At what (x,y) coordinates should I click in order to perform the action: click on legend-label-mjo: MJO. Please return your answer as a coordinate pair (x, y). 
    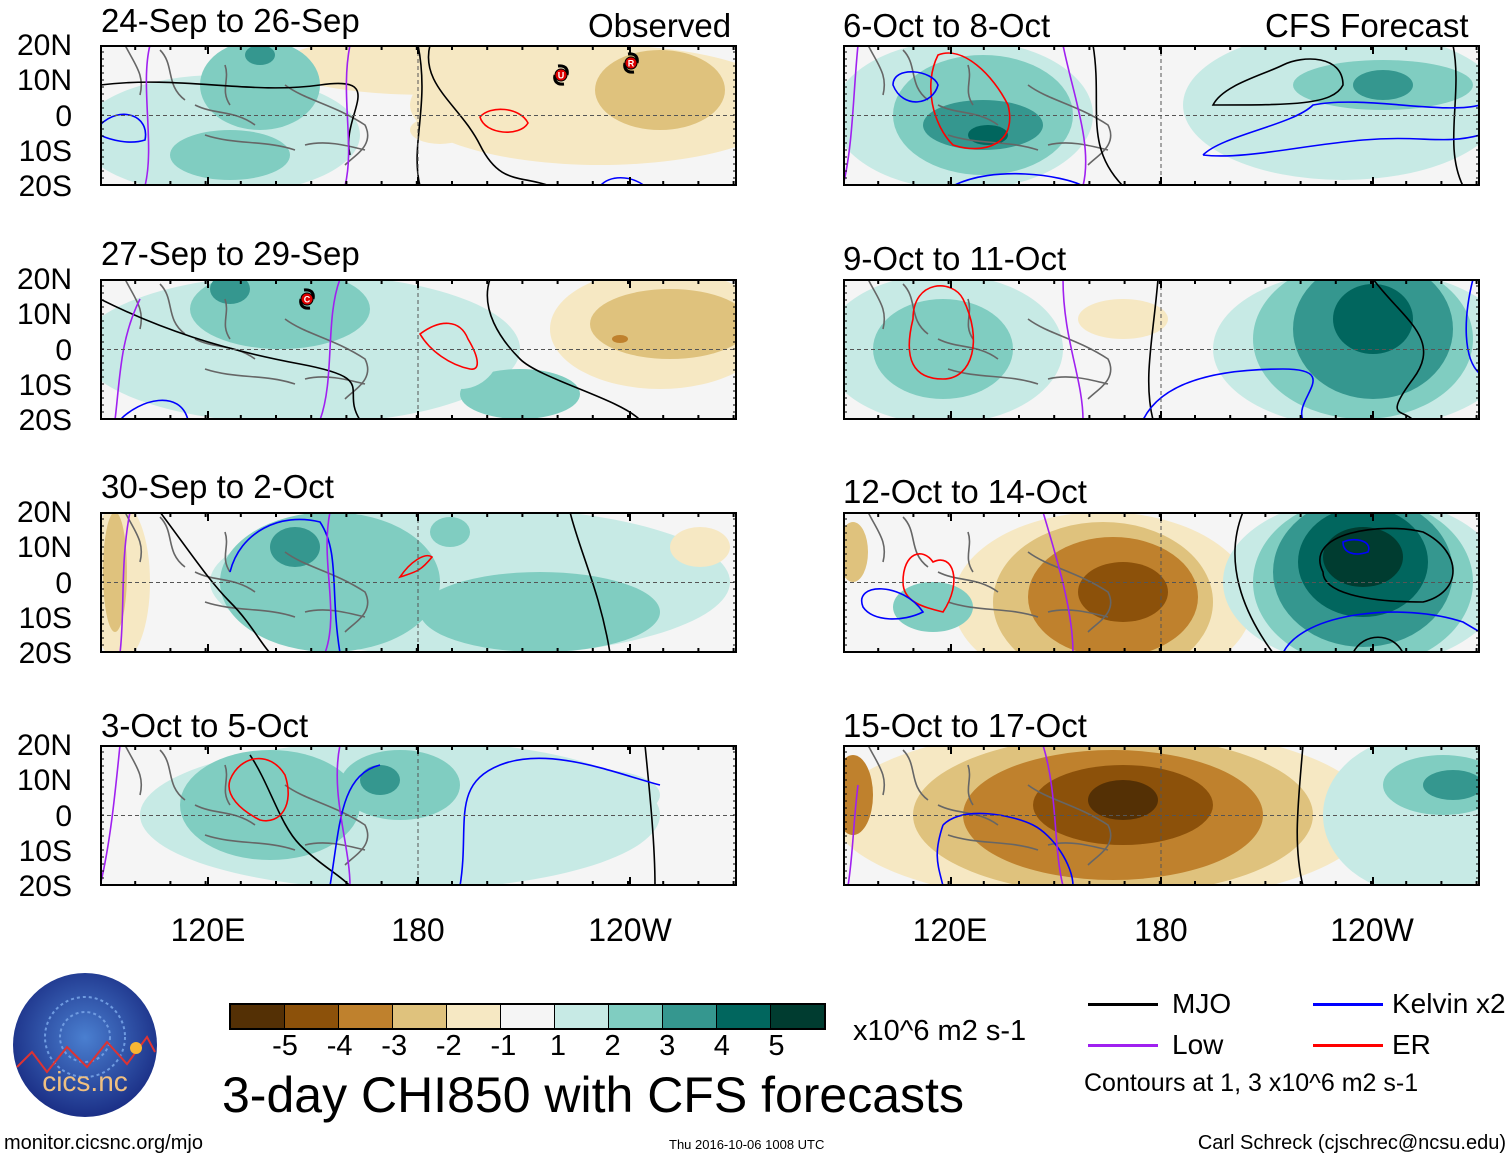
    Looking at the image, I should click on (1202, 1003).